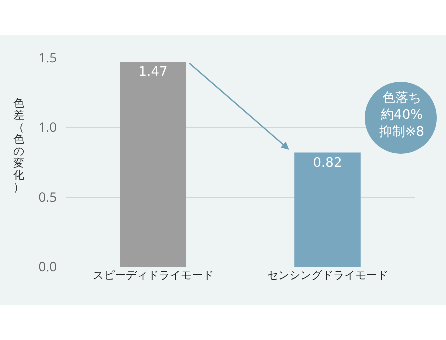 This screenshot has width=446, height=340. What do you see at coordinates (153, 275) in the screenshot?
I see `x-tick-label: スピーディドライモード` at bounding box center [153, 275].